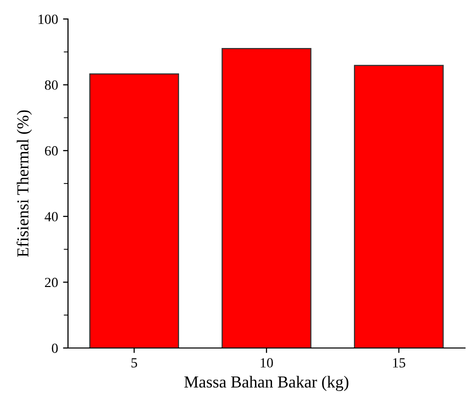 This screenshot has height=401, width=468. I want to click on y-tick-label: 100, so click(48, 19).